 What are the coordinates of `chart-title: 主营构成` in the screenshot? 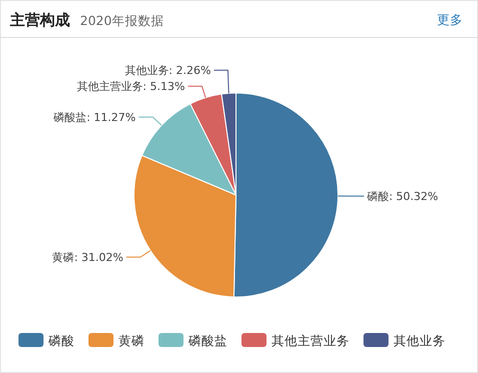 It's located at (39, 20).